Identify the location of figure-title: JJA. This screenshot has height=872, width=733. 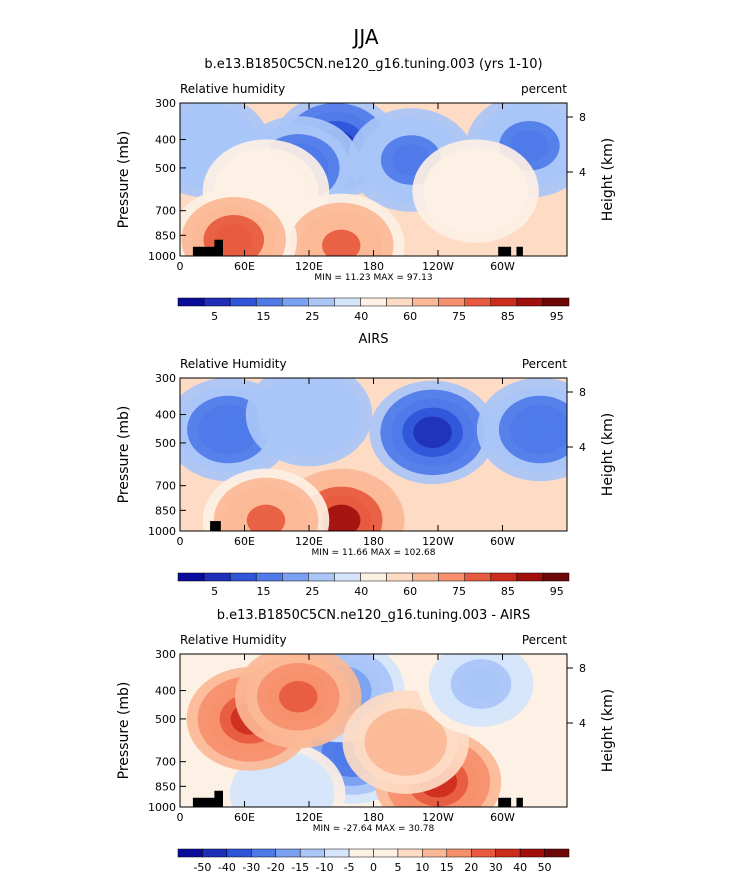
(364, 37).